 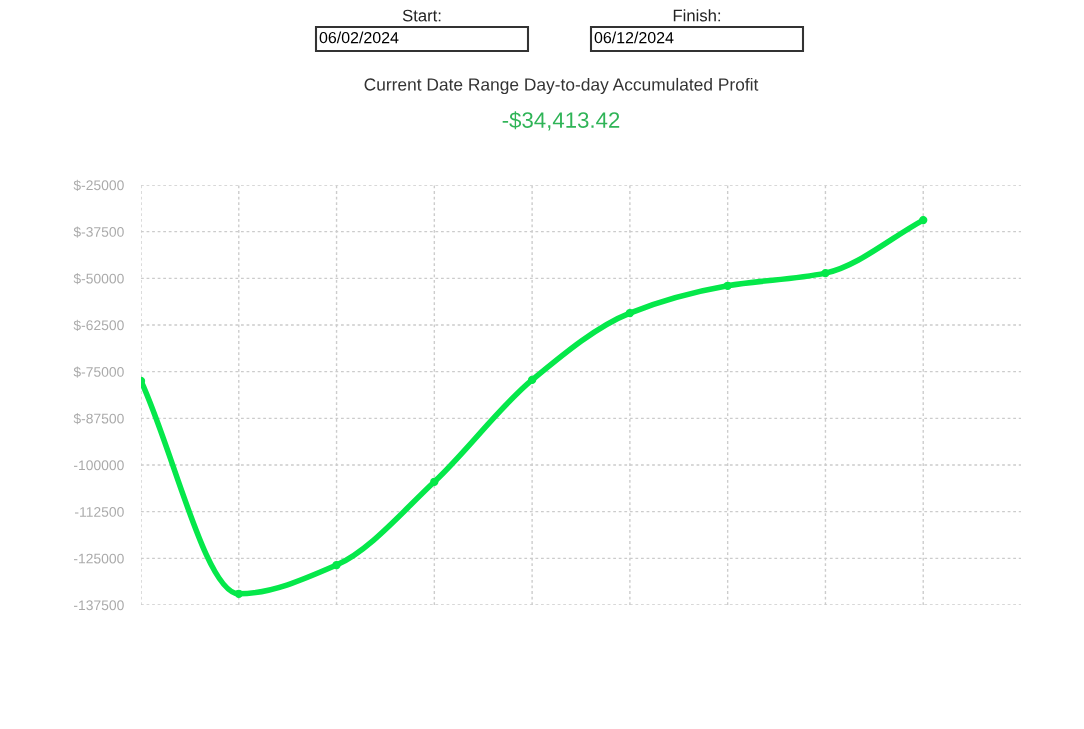 I want to click on y-tick-label: -125000, so click(x=98, y=558).